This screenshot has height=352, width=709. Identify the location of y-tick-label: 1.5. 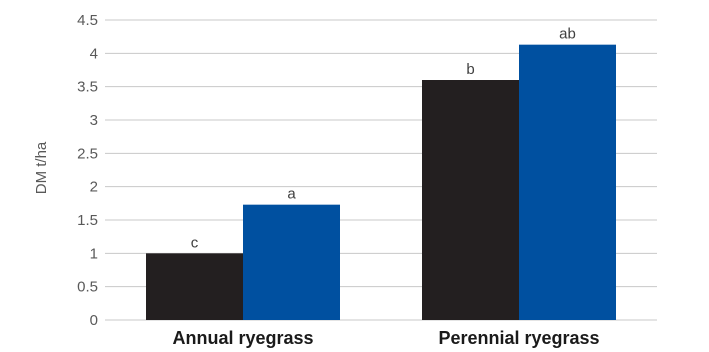
(87, 220).